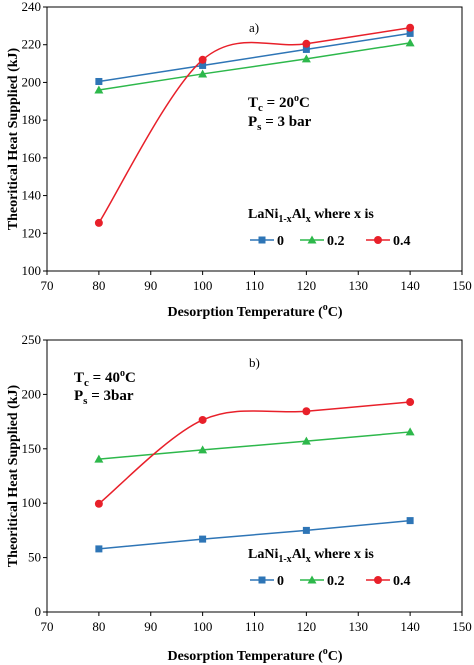  I want to click on series-line-x-0.4, so click(254, 453).